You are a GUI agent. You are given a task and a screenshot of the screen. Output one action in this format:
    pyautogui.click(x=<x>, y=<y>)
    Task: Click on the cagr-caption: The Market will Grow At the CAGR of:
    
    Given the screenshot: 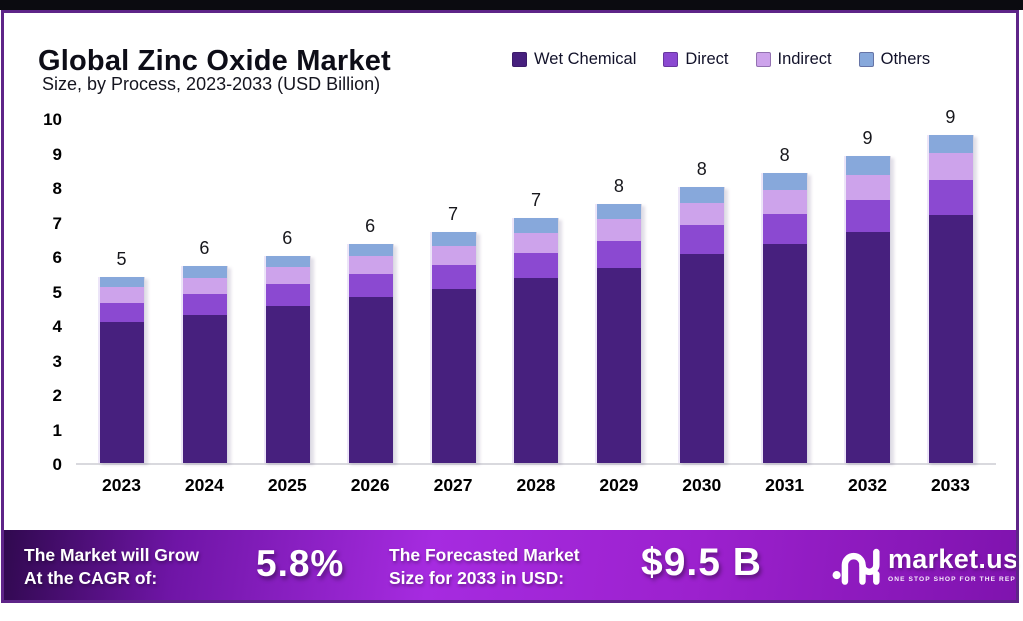 What is the action you would take?
    pyautogui.click(x=111, y=567)
    